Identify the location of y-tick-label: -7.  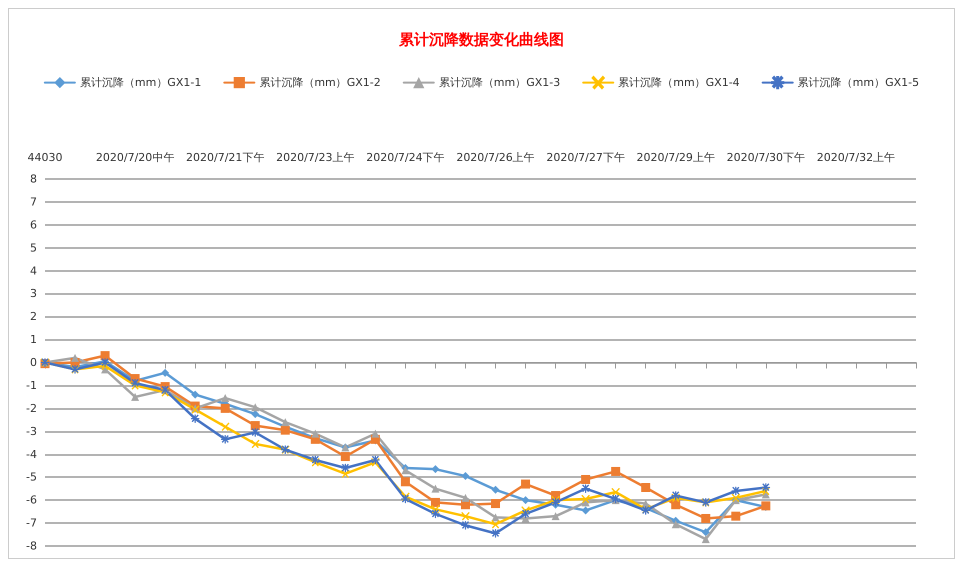
(31, 523).